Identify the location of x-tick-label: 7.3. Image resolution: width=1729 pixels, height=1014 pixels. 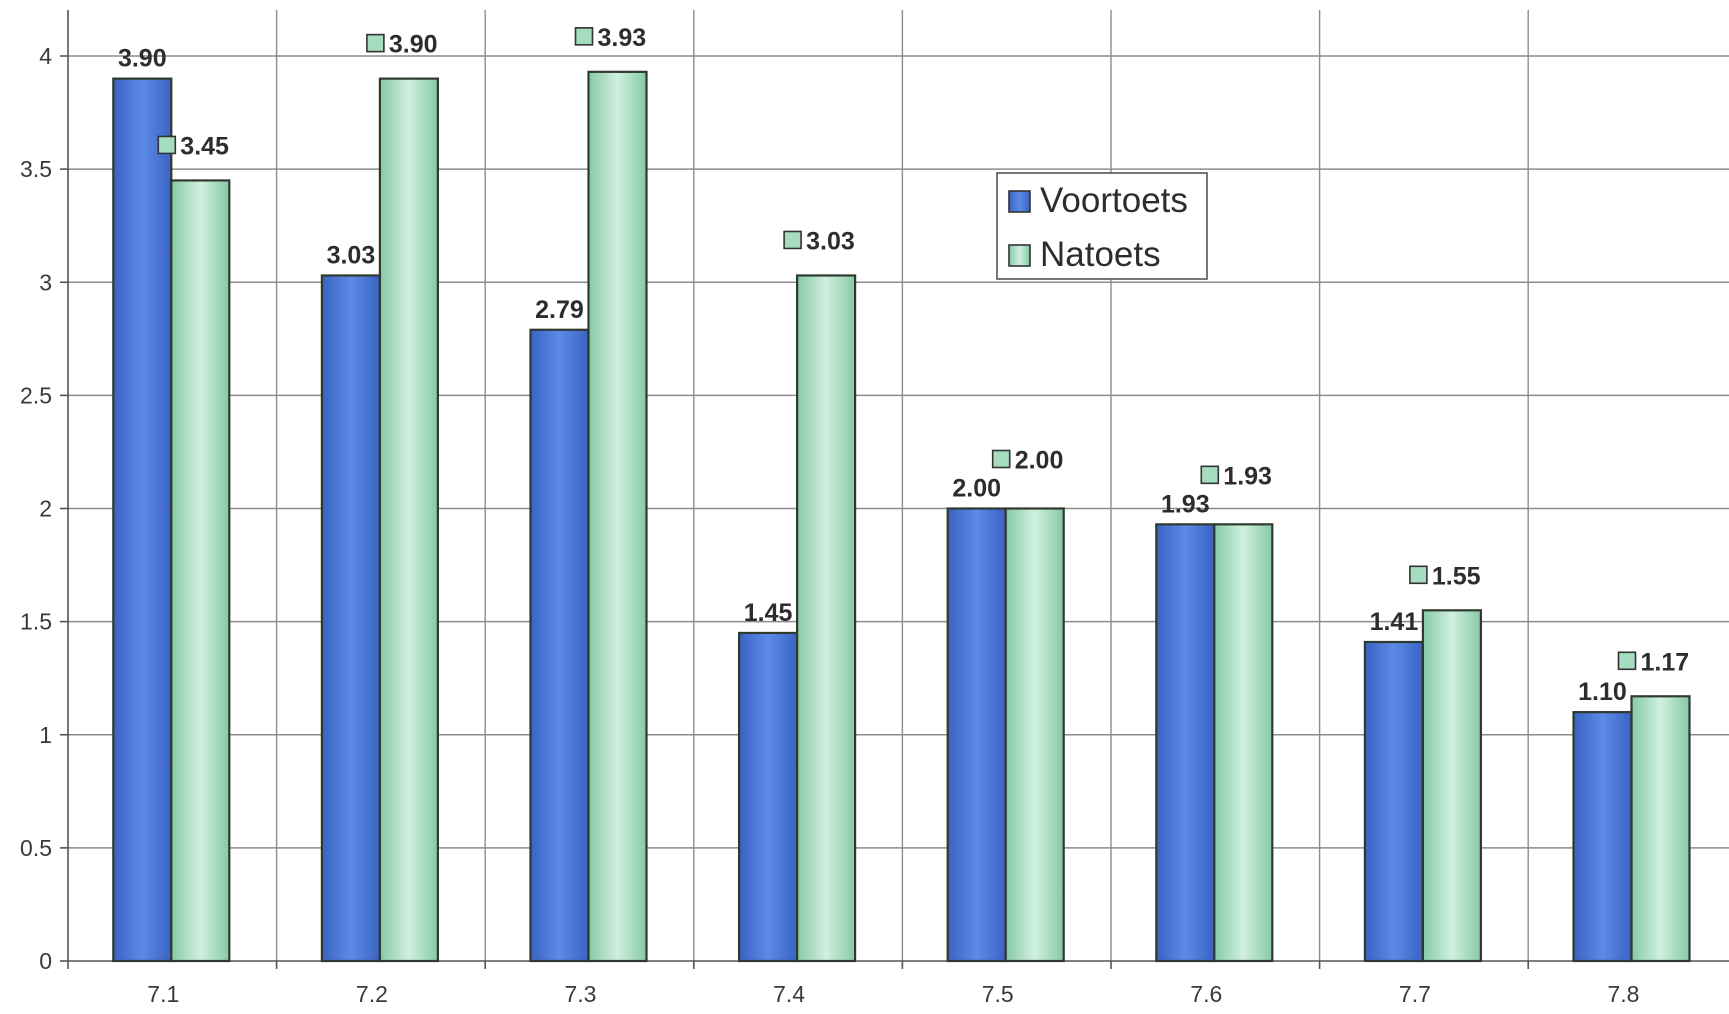
(581, 994).